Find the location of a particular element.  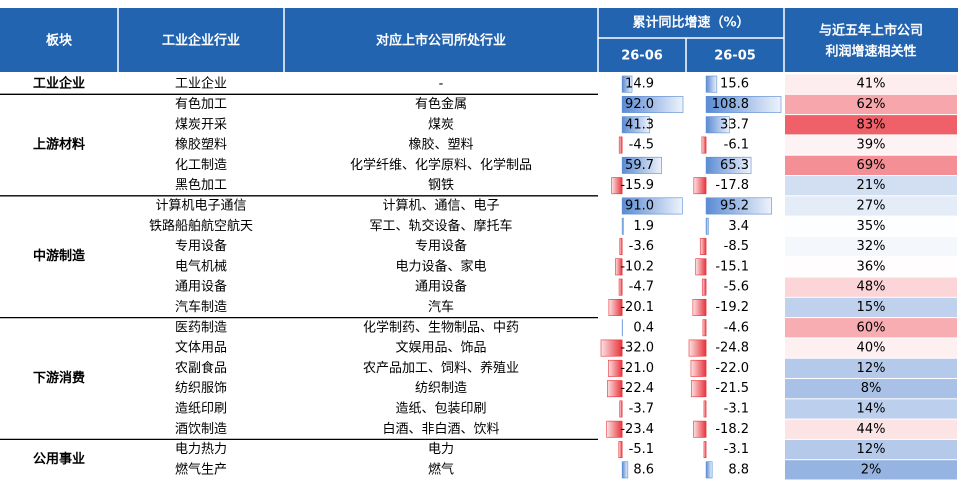

industry: 医药制造 is located at coordinates (201, 327).